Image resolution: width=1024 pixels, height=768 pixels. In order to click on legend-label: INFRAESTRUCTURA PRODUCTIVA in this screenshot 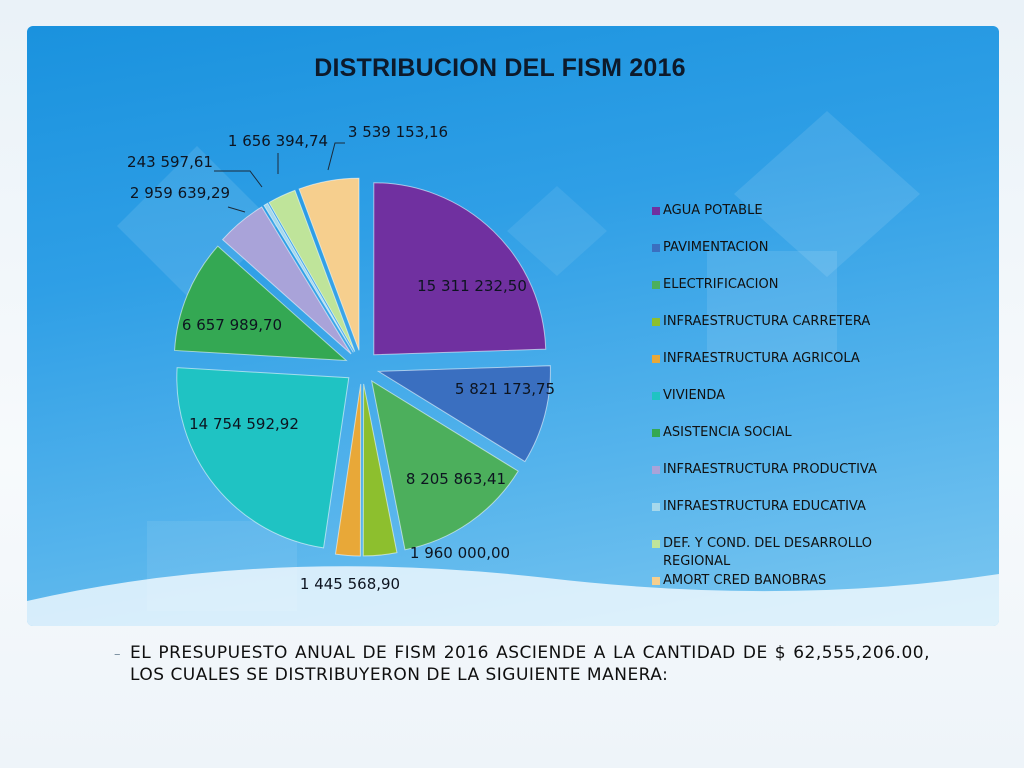, I will do `click(770, 469)`.